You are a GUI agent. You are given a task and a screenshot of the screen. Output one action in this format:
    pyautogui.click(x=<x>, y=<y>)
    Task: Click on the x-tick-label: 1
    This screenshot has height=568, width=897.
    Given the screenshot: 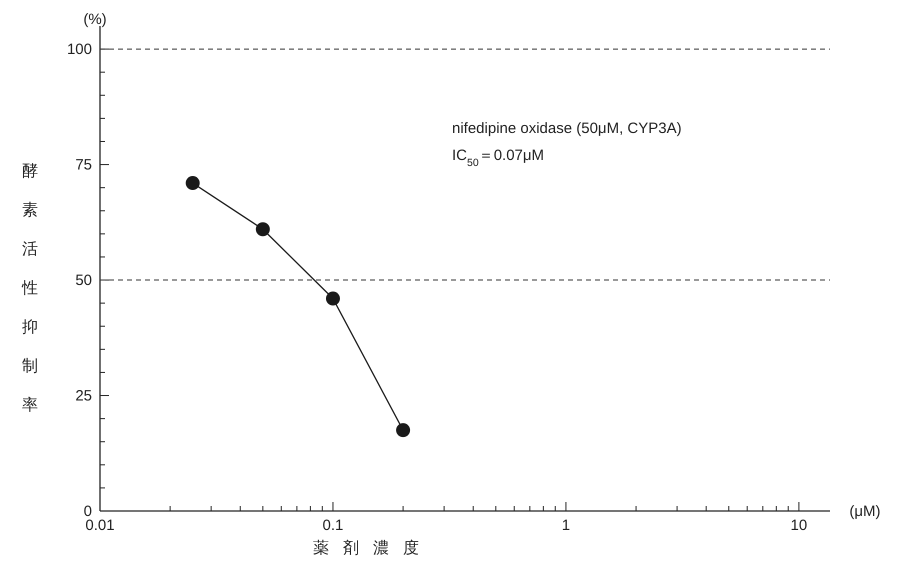 What is the action you would take?
    pyautogui.click(x=566, y=525)
    